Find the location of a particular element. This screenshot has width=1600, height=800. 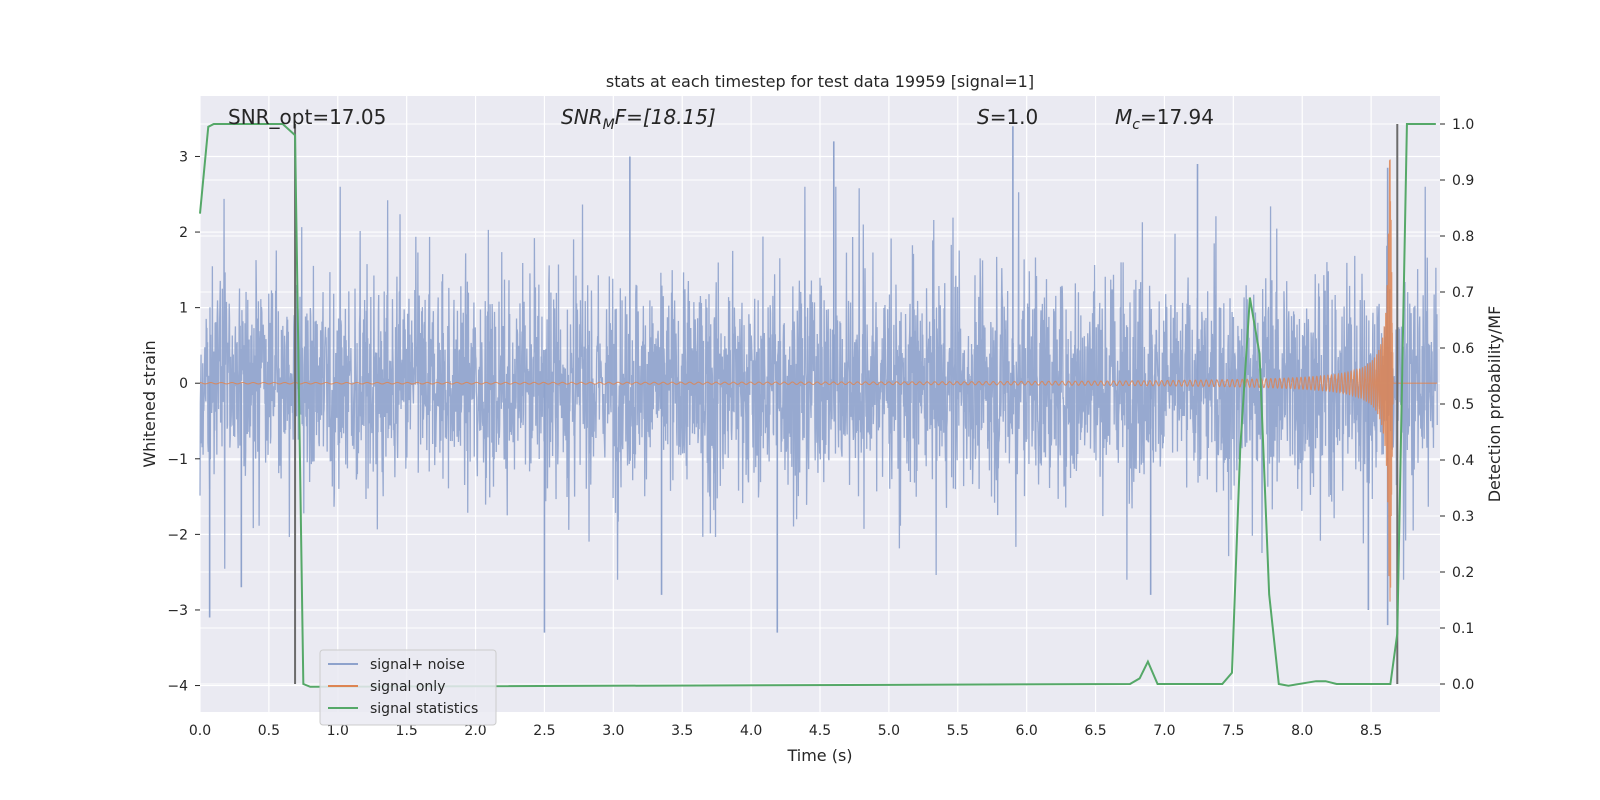

y2-tick-label: 1.0 is located at coordinates (1463, 125).